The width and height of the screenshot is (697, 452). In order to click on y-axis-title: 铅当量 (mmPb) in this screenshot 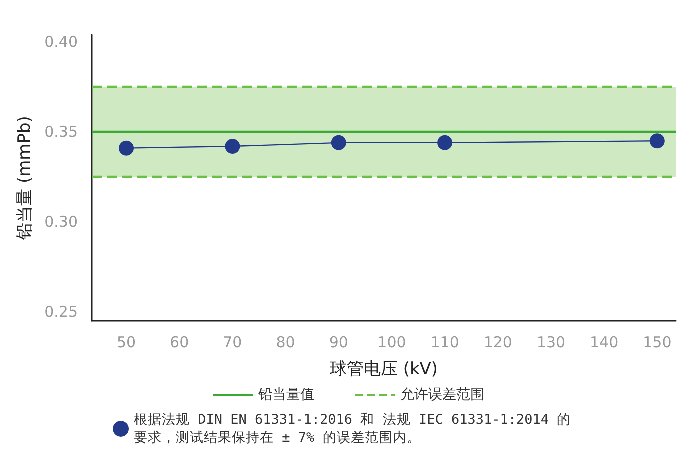, I will do `click(25, 178)`.